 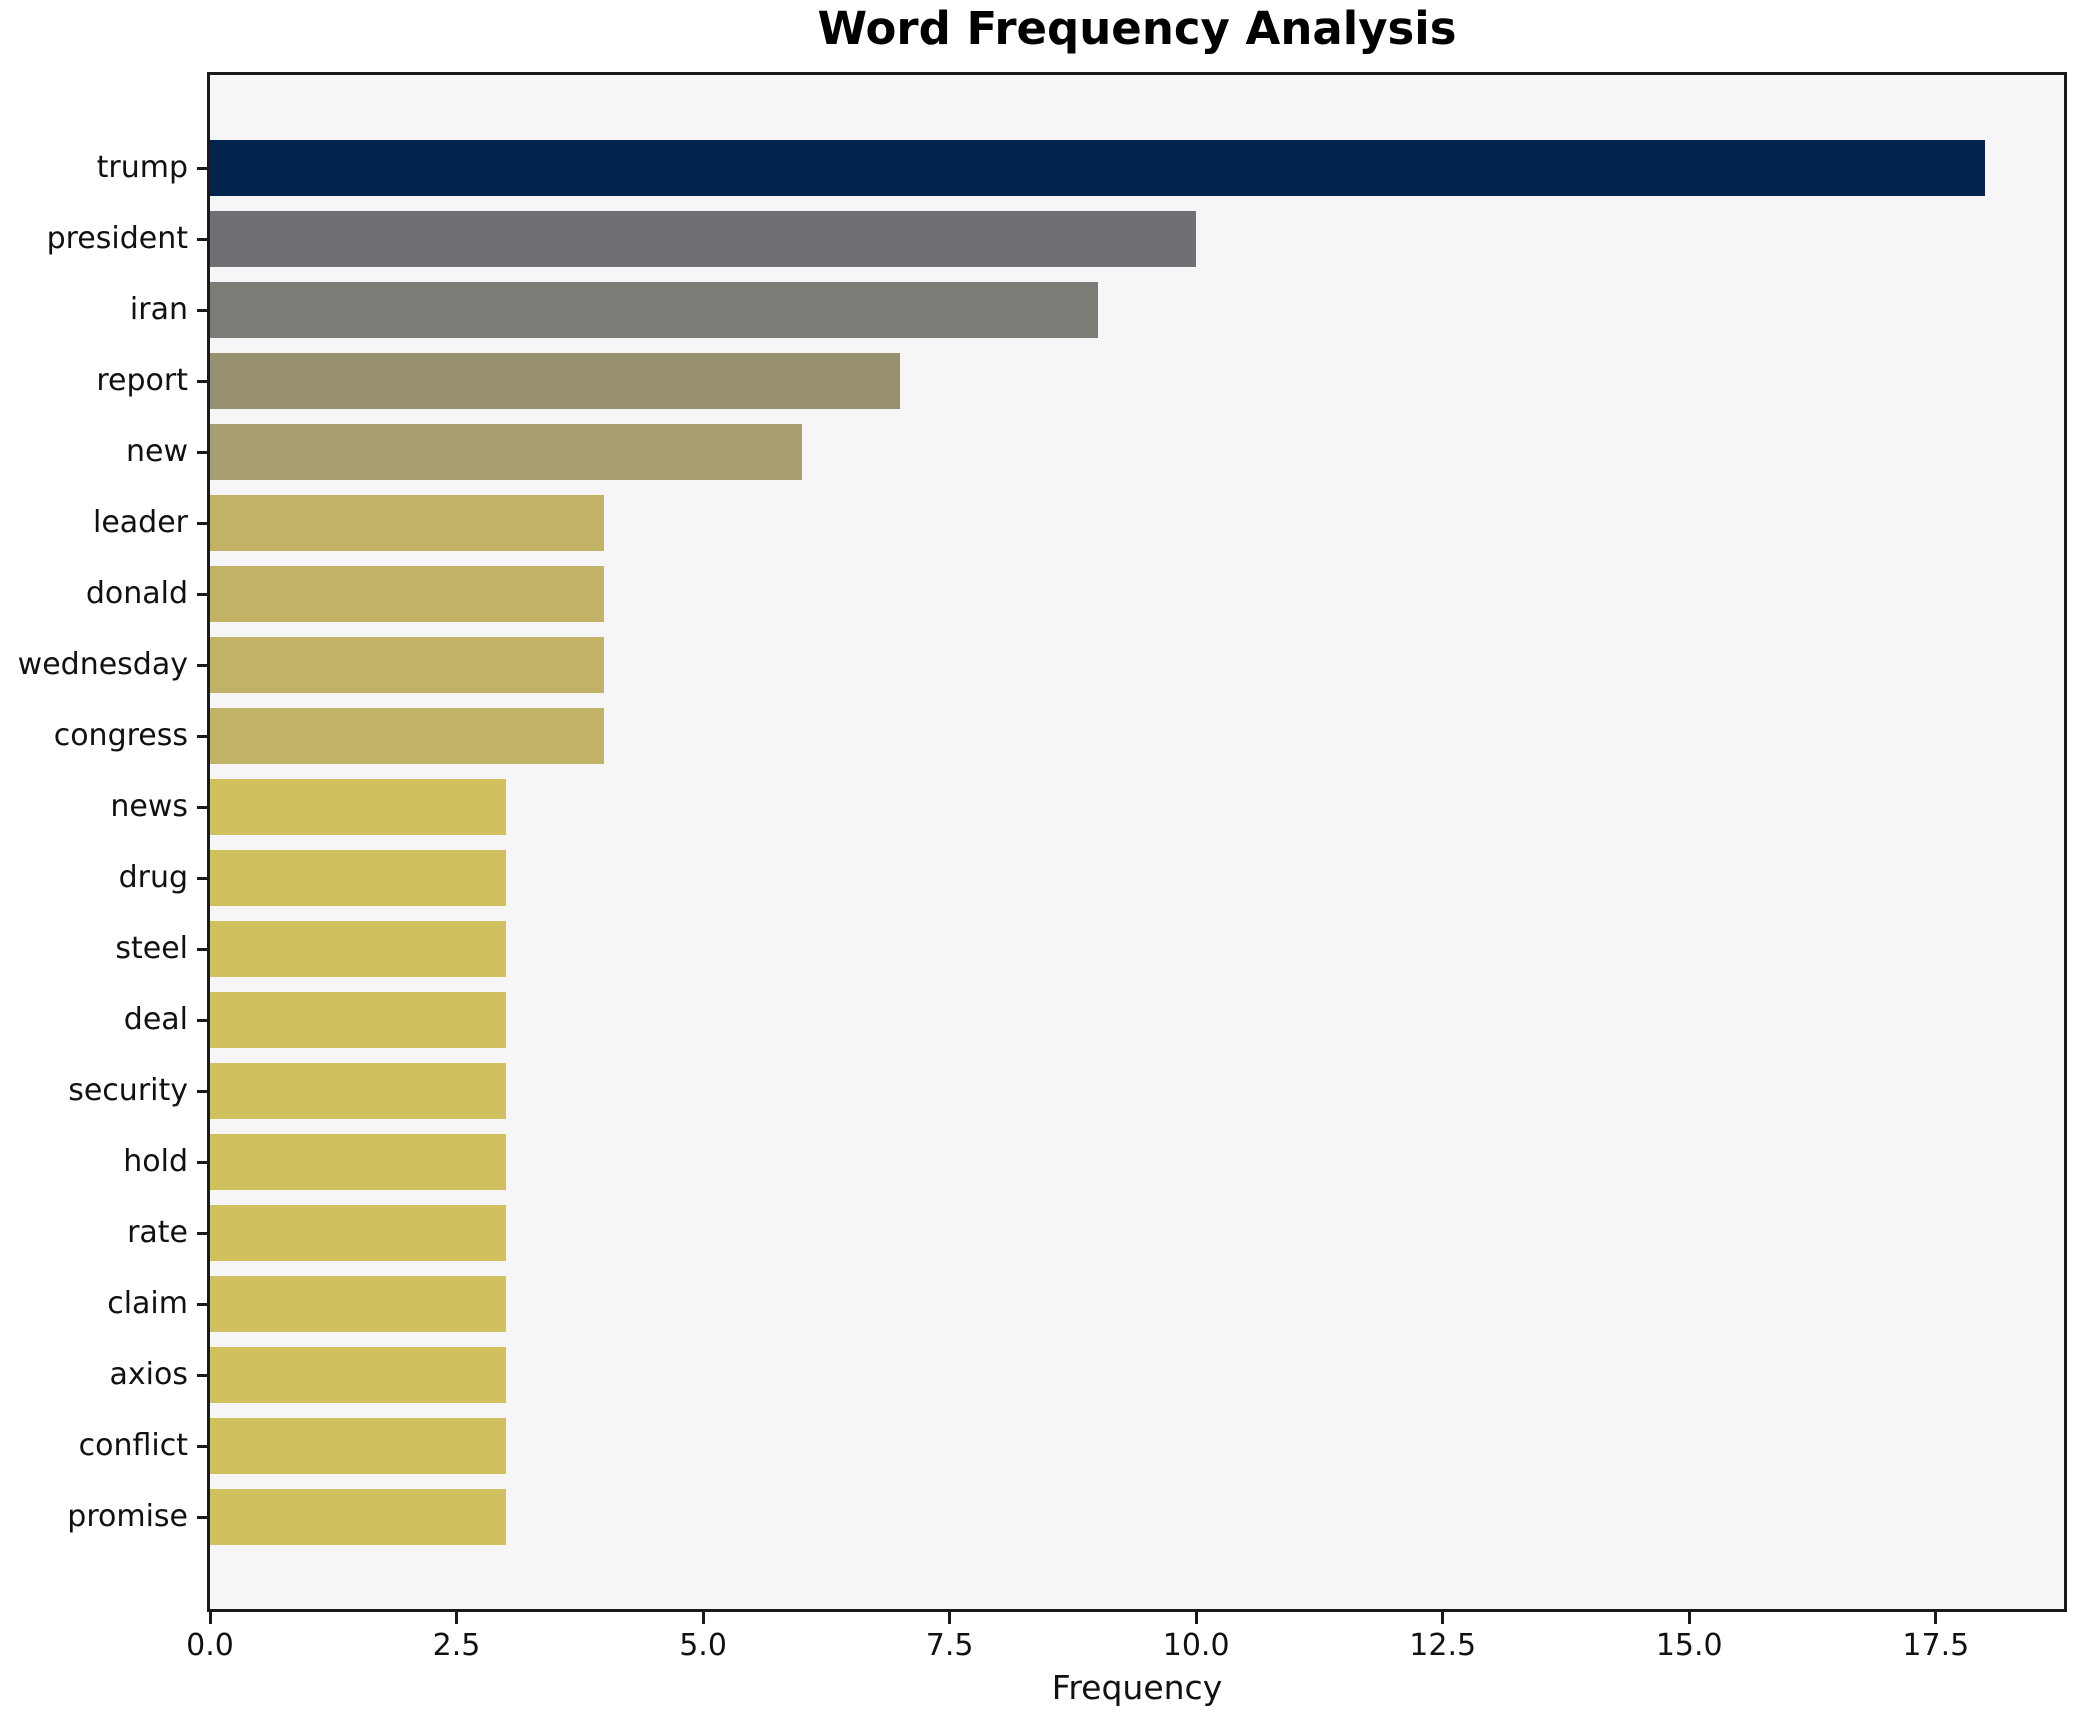 What do you see at coordinates (142, 167) in the screenshot?
I see `y-tick-label-trump: trump` at bounding box center [142, 167].